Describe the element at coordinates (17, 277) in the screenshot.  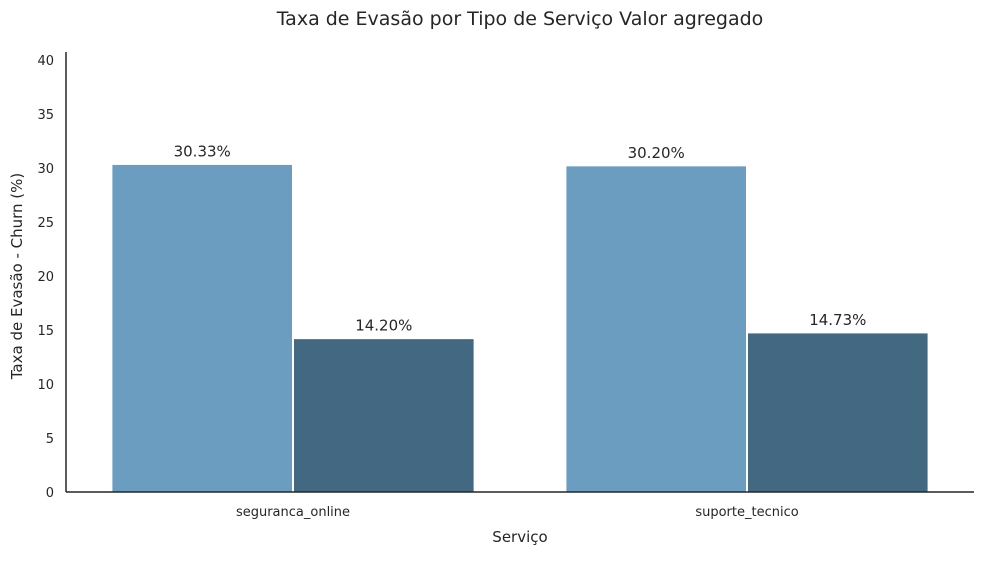
I see `y-axis-label: Taxa de Evasão - Churn (%)` at that location.